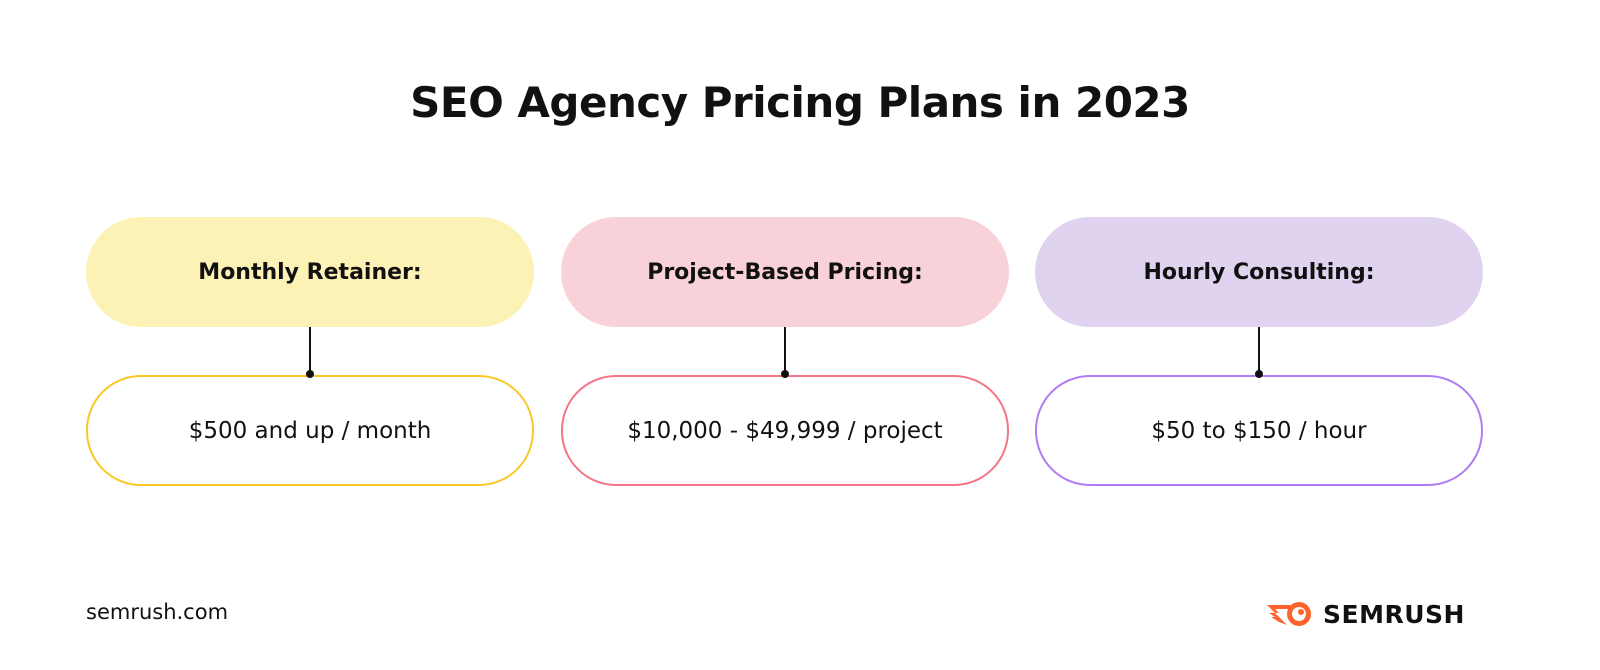 The height and width of the screenshot is (670, 1600). Describe the element at coordinates (1394, 614) in the screenshot. I see `brand-name: SEMRUSH` at that location.